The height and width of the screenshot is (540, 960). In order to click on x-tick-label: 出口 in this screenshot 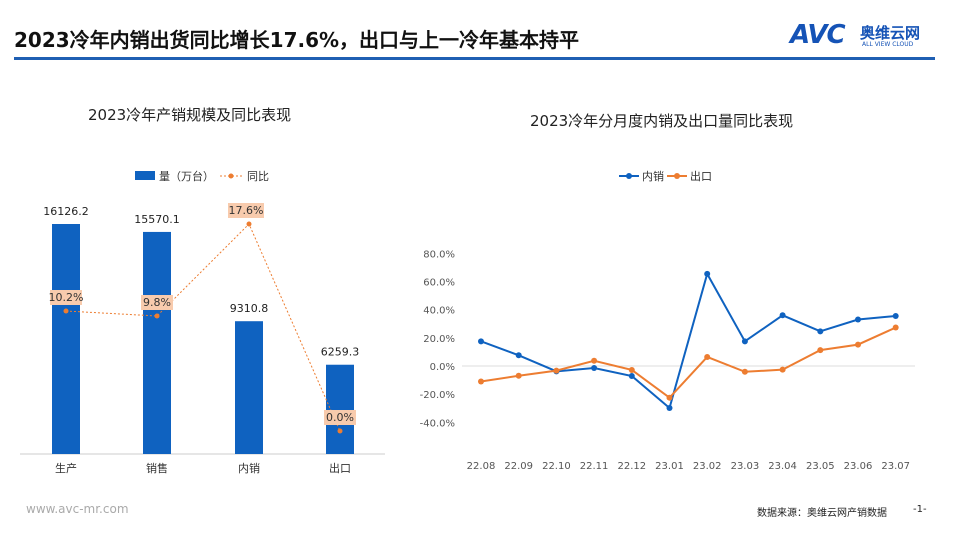, I will do `click(340, 468)`.